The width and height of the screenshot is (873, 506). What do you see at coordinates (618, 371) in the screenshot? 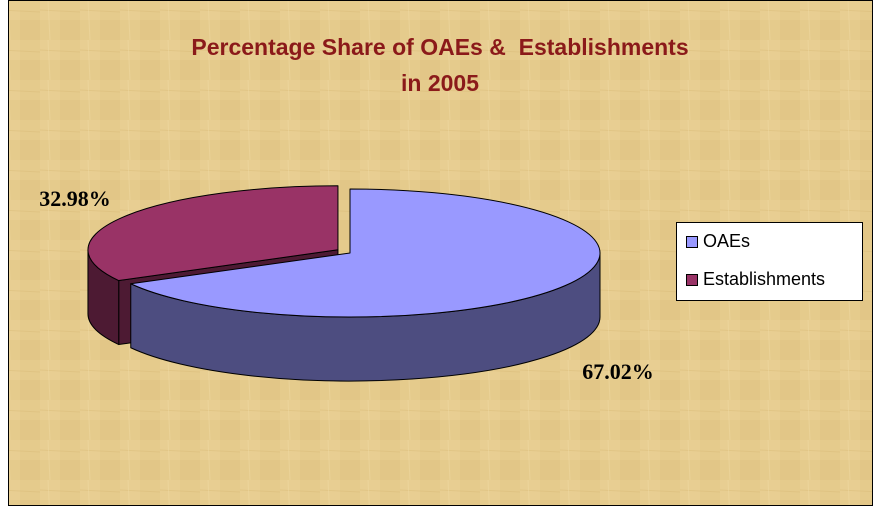
I see `data-label: 67.02%` at bounding box center [618, 371].